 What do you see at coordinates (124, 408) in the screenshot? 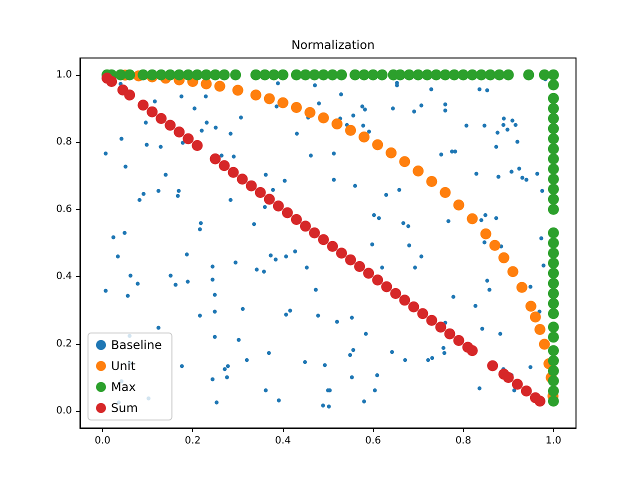
I see `legend-label: Sum` at bounding box center [124, 408].